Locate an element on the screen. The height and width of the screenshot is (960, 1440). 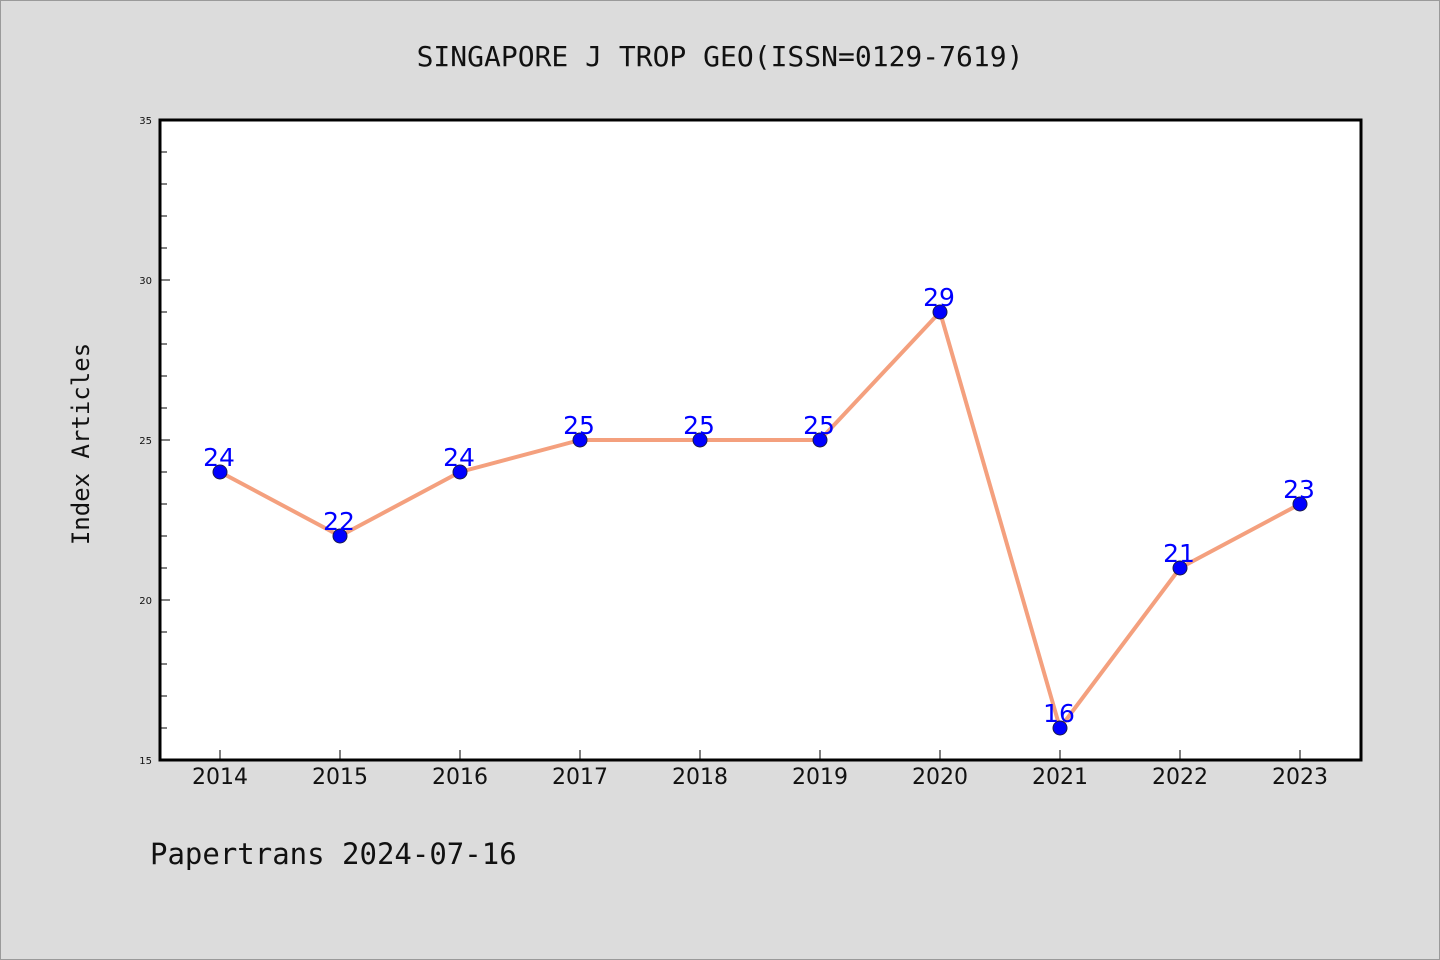
y-axis: 15 20 25 30 35 is located at coordinates (154, 441).